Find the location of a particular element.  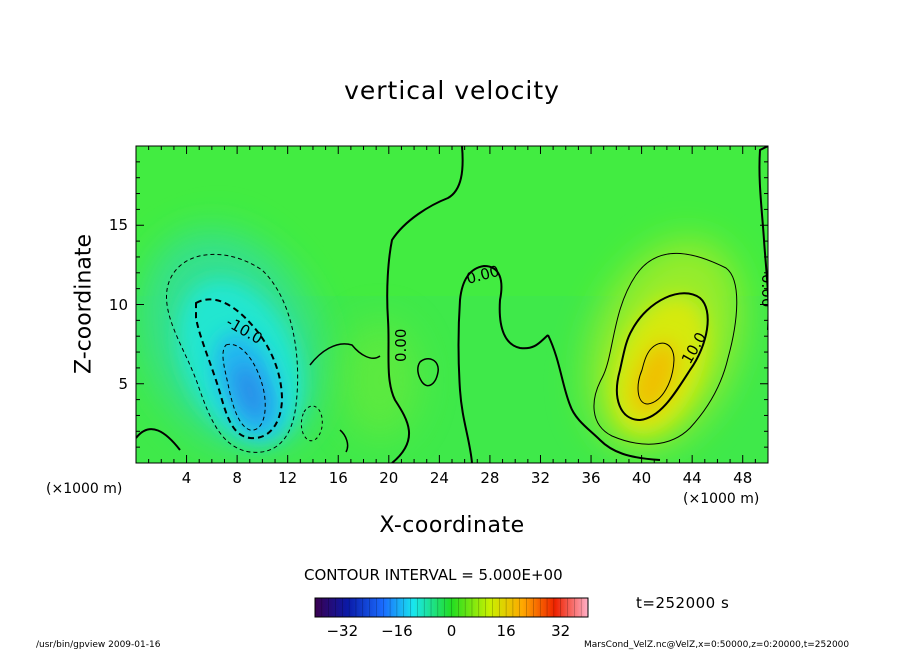

colorbar-tick-label: −16 is located at coordinates (397, 631).